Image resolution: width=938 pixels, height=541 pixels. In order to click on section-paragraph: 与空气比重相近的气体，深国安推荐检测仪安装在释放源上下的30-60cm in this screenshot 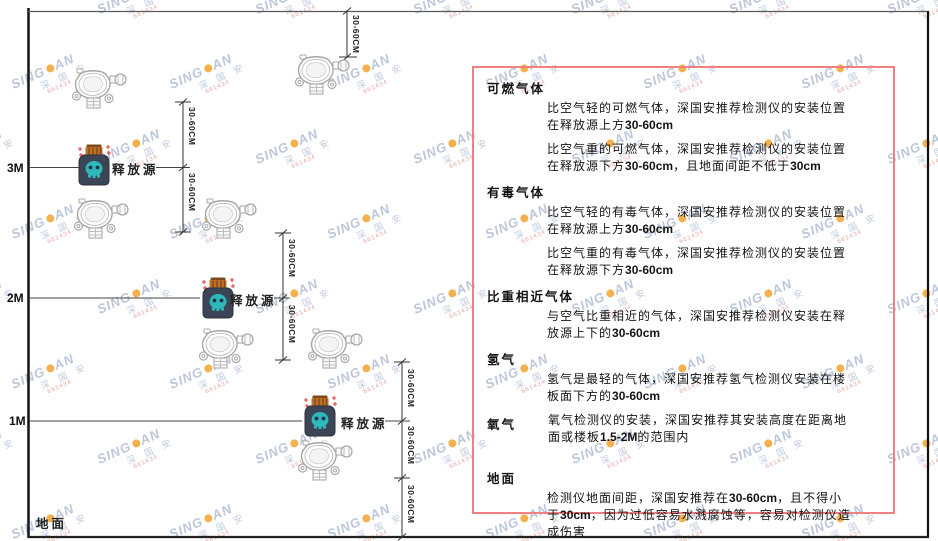, I will do `click(697, 324)`.